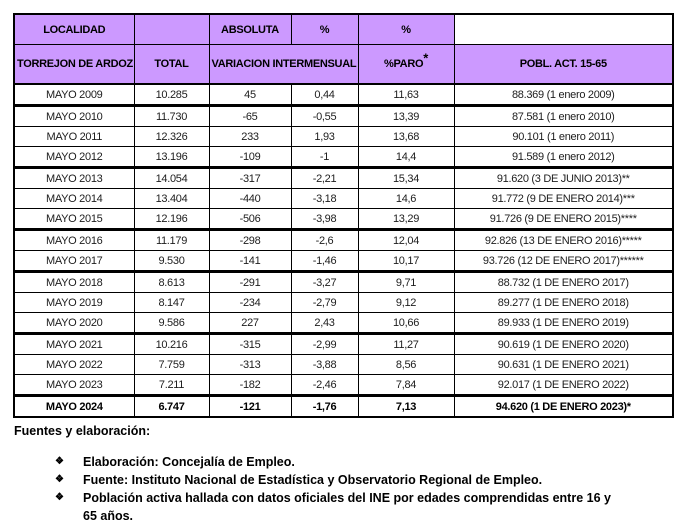 The height and width of the screenshot is (521, 685). I want to click on cell-variation-percent: -3,27, so click(324, 282).